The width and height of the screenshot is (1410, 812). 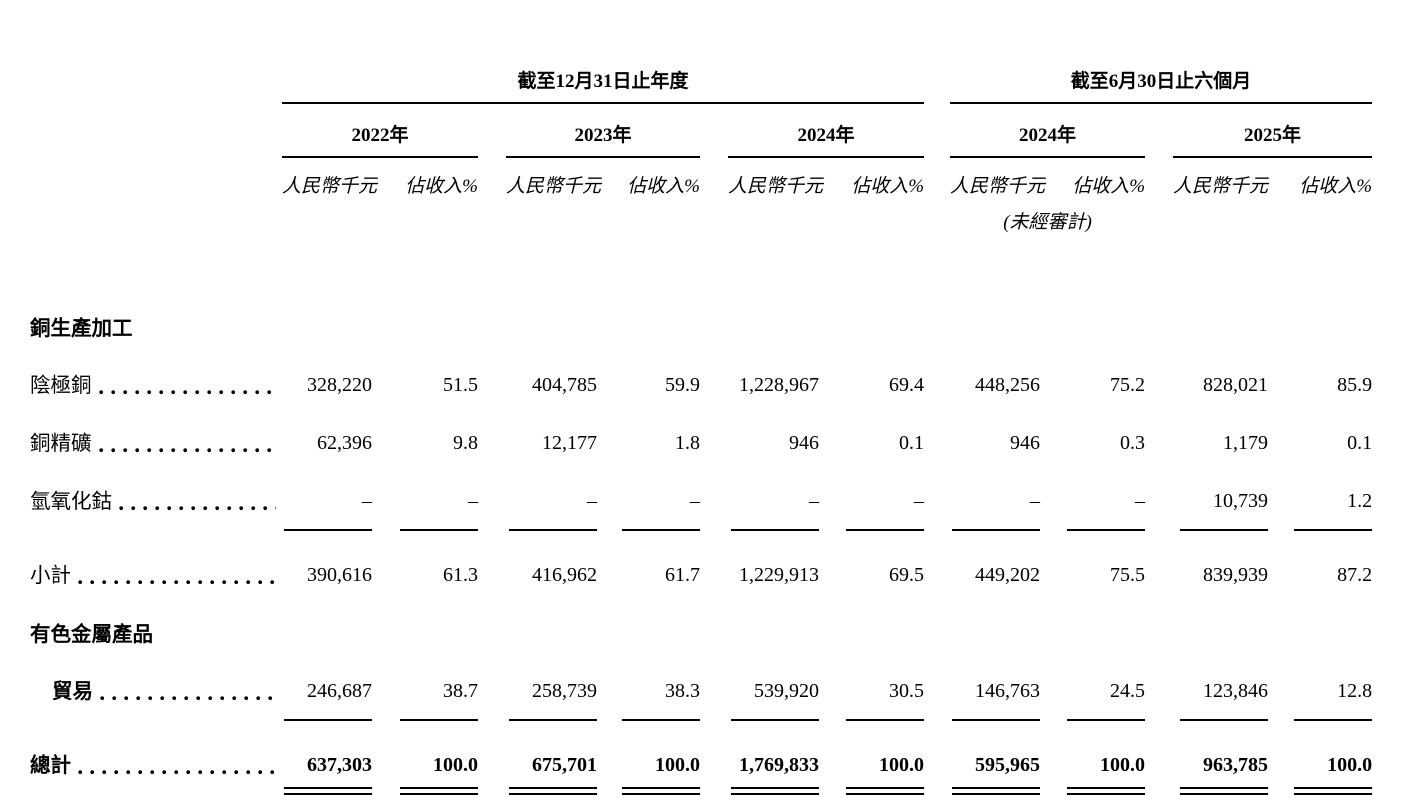 What do you see at coordinates (907, 691) in the screenshot?
I see `cell-percent: 30.5` at bounding box center [907, 691].